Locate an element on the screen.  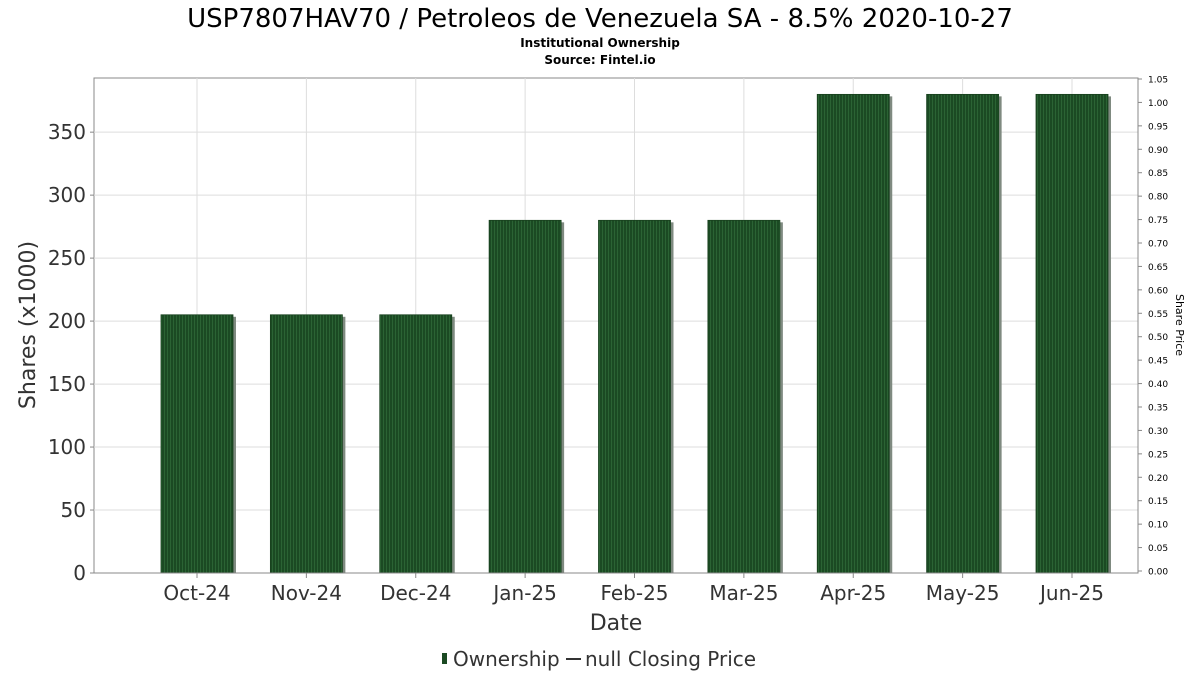
y2-tick-label: 0.40 is located at coordinates (1158, 385).